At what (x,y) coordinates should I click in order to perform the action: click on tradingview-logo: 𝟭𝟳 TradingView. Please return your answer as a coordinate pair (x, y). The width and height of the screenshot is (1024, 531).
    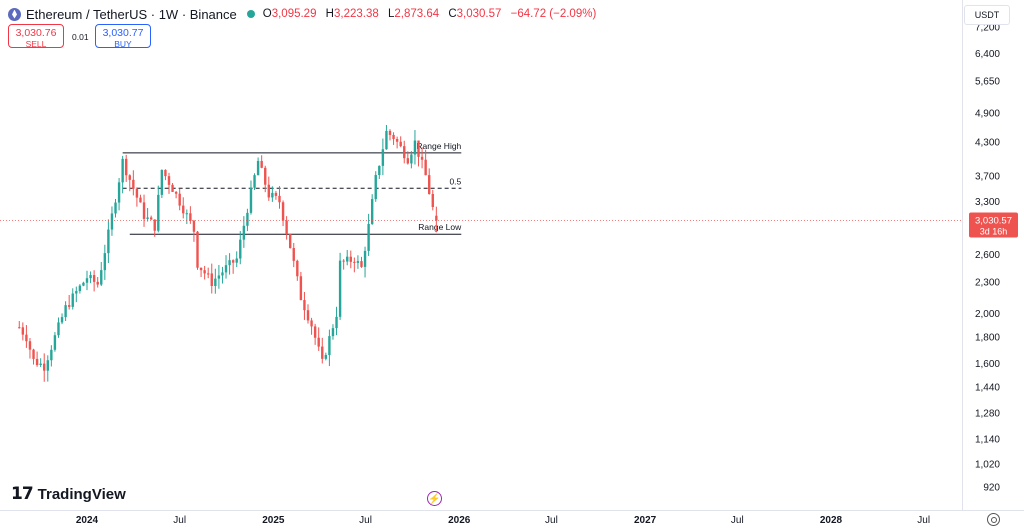
    Looking at the image, I should click on (68, 494).